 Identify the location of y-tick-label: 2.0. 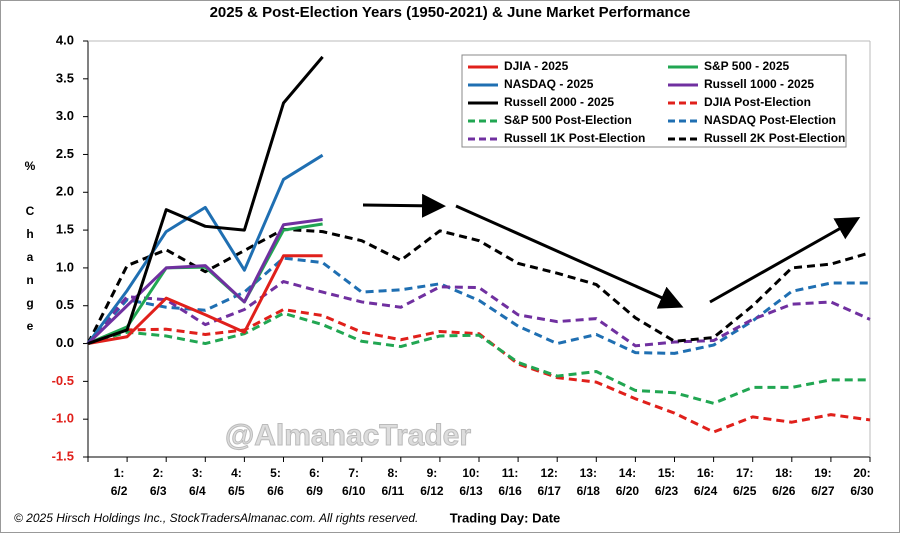
(65, 191).